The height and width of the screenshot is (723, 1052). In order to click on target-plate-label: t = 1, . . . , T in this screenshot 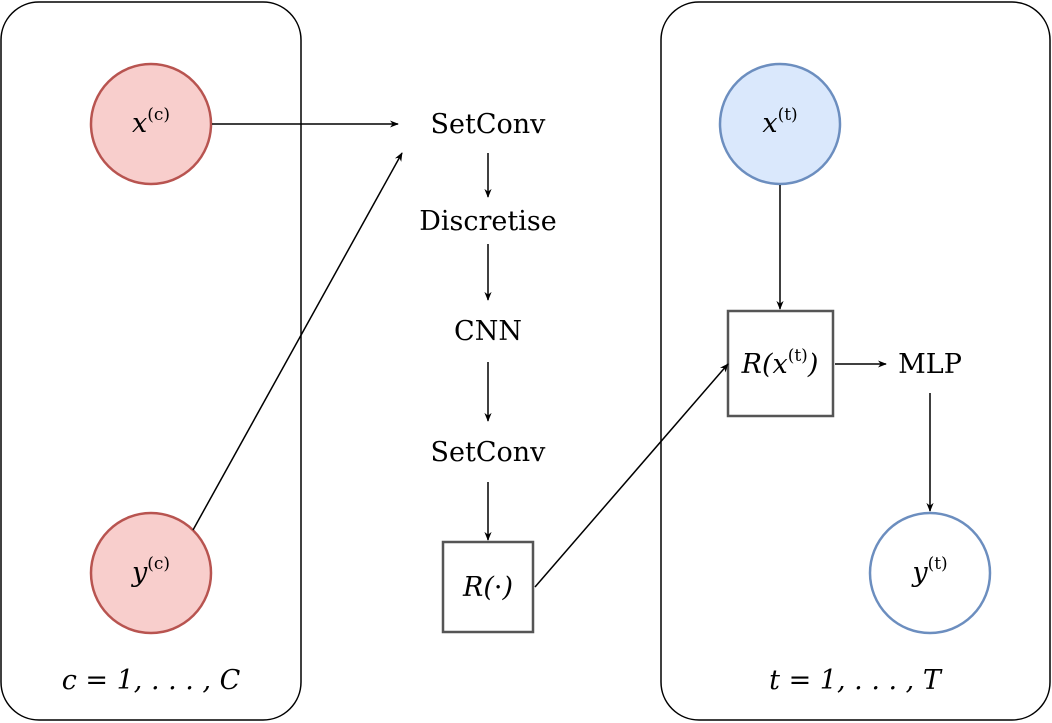, I will do `click(856, 680)`.